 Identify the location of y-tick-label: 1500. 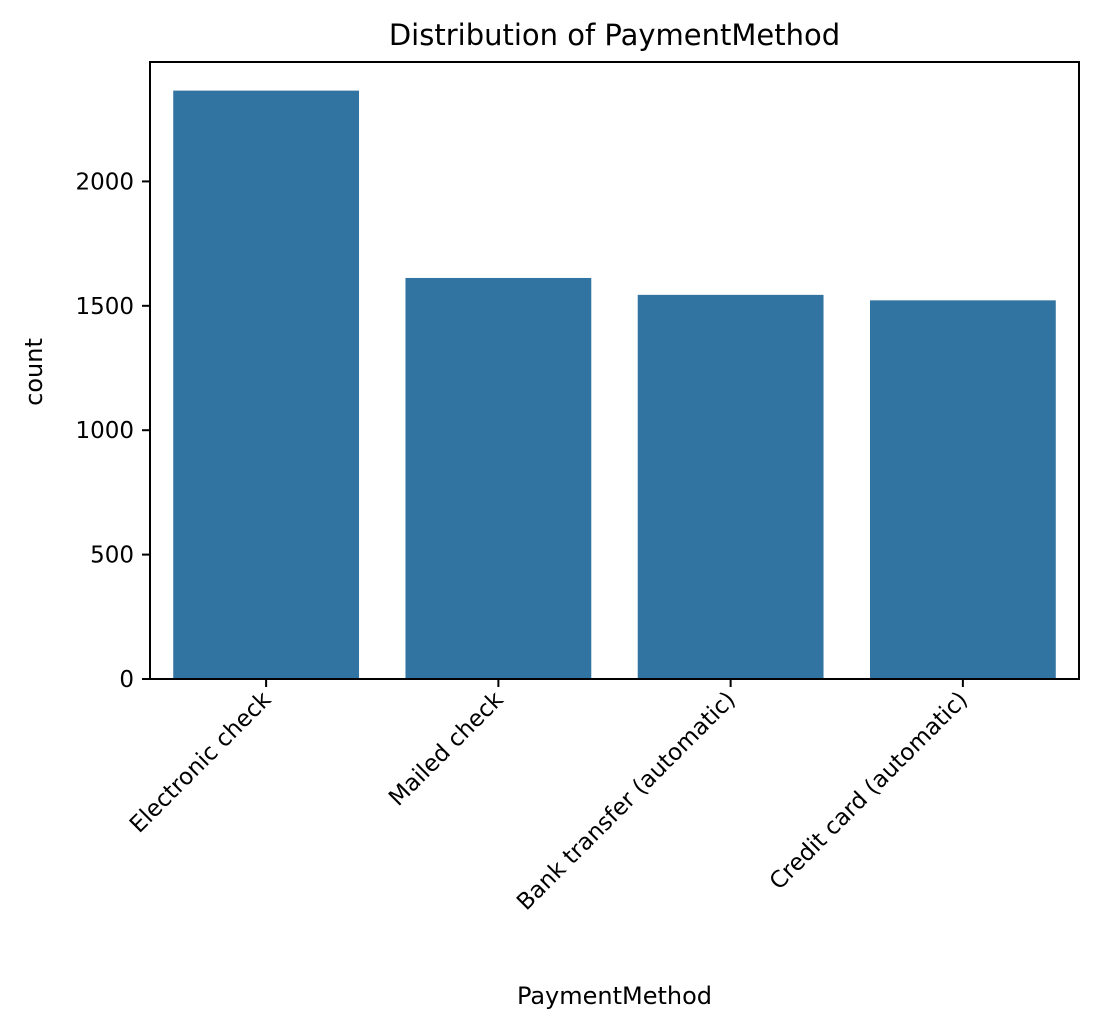
(104, 307).